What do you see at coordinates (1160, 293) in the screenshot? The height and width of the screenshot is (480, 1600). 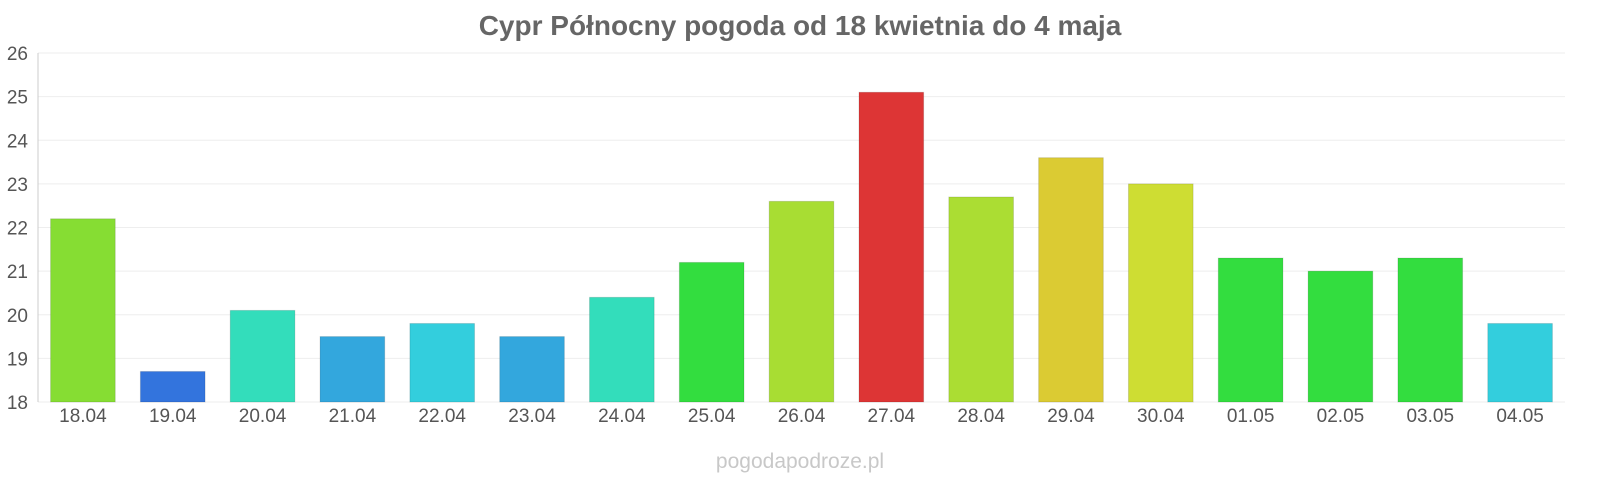 I see `bar-30.04` at bounding box center [1160, 293].